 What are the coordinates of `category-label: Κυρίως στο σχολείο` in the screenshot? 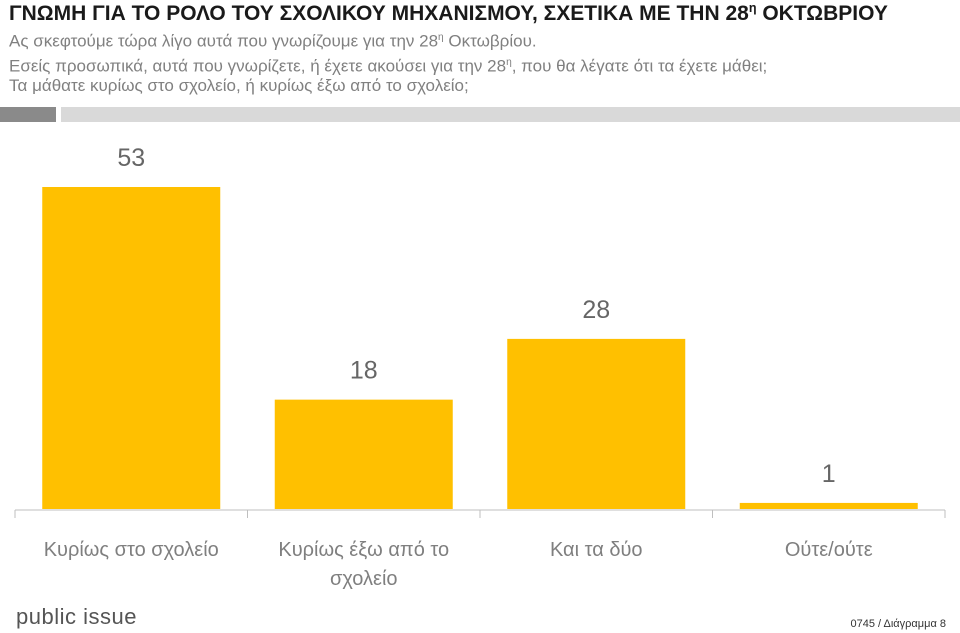 It's located at (131, 550).